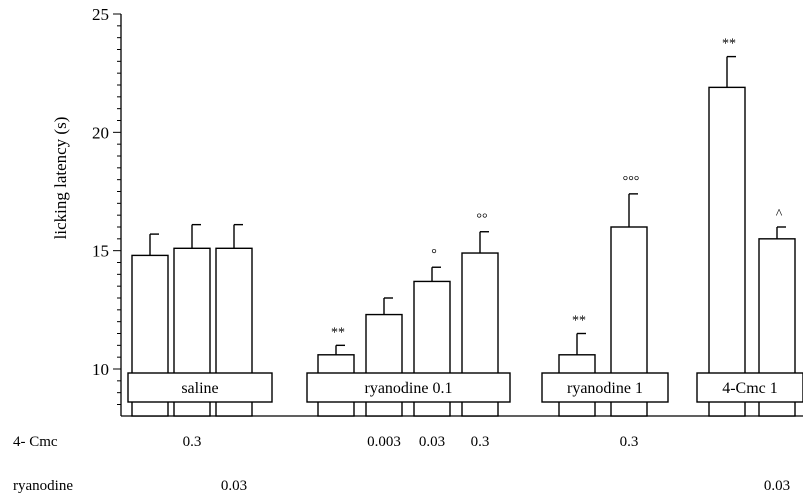 The image size is (803, 504). What do you see at coordinates (779, 214) in the screenshot?
I see `significance-label: ^` at bounding box center [779, 214].